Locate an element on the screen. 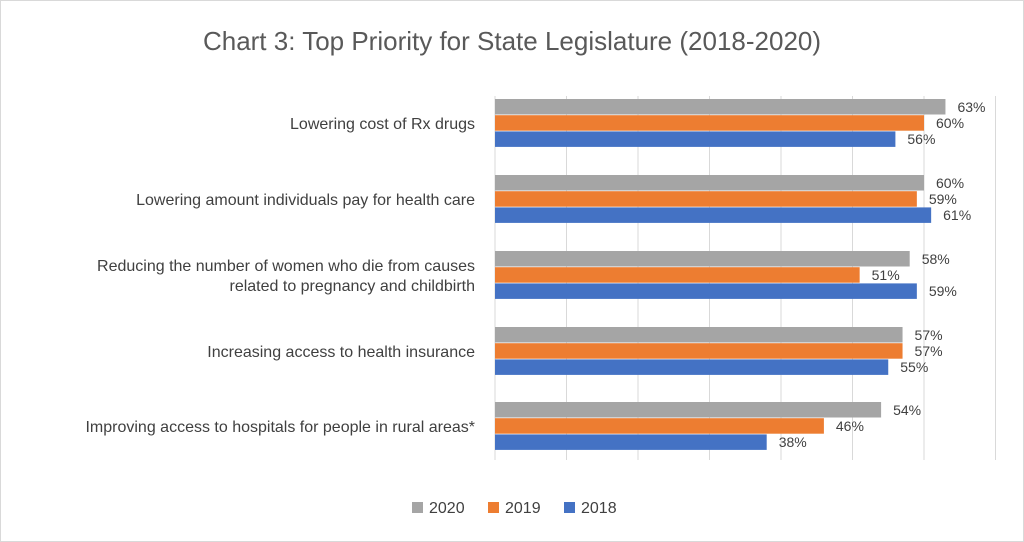 Image resolution: width=1024 pixels, height=542 pixels. data-label-2020: 60% is located at coordinates (950, 183).